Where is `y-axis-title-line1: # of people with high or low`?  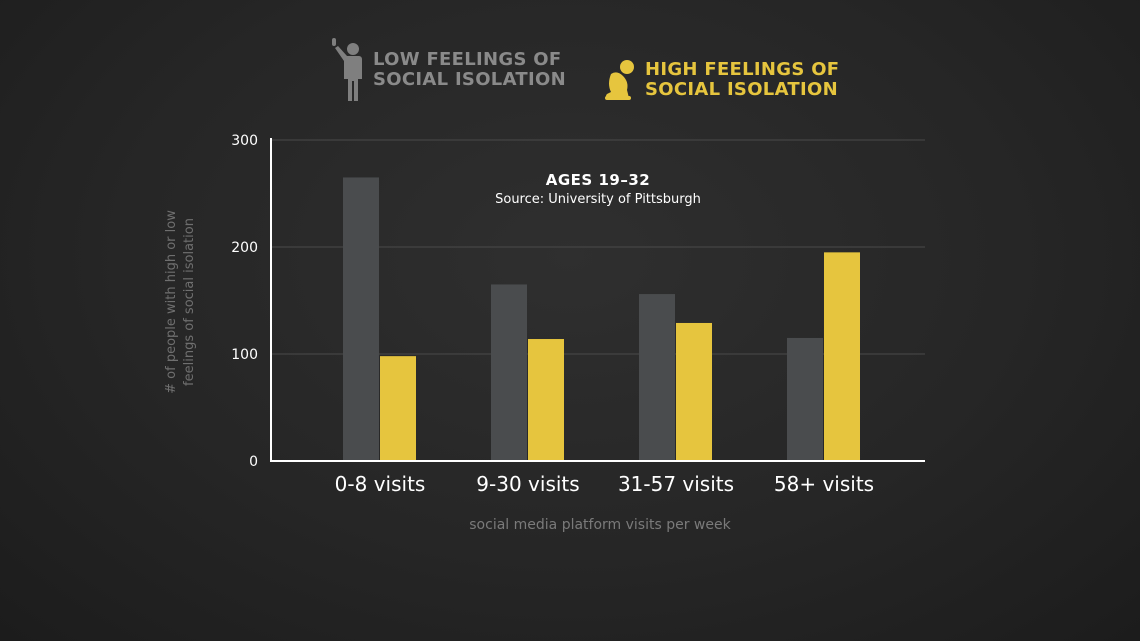
y-axis-title-line1: # of people with high or low is located at coordinates (171, 302).